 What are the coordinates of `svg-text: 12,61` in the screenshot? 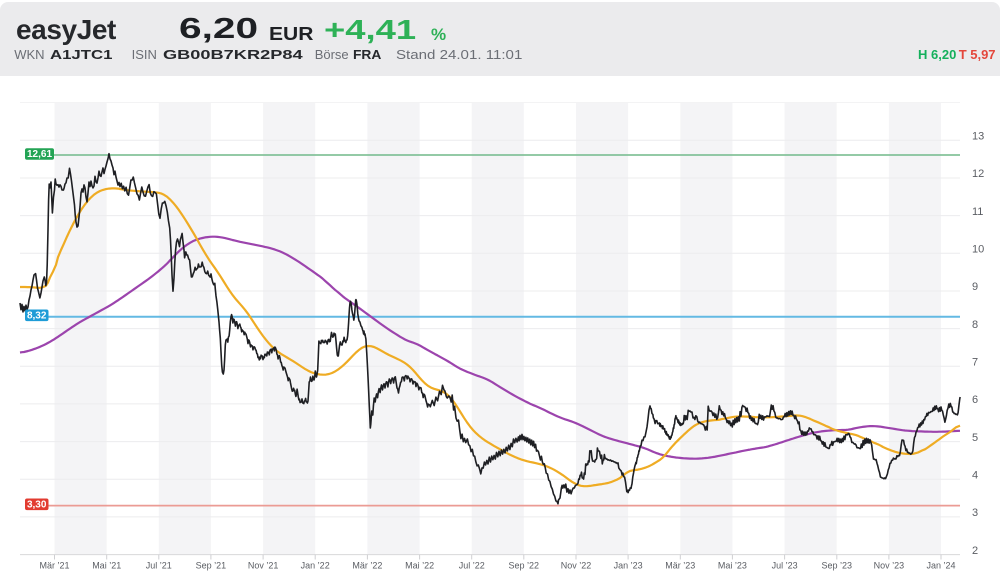 It's located at (39, 154).